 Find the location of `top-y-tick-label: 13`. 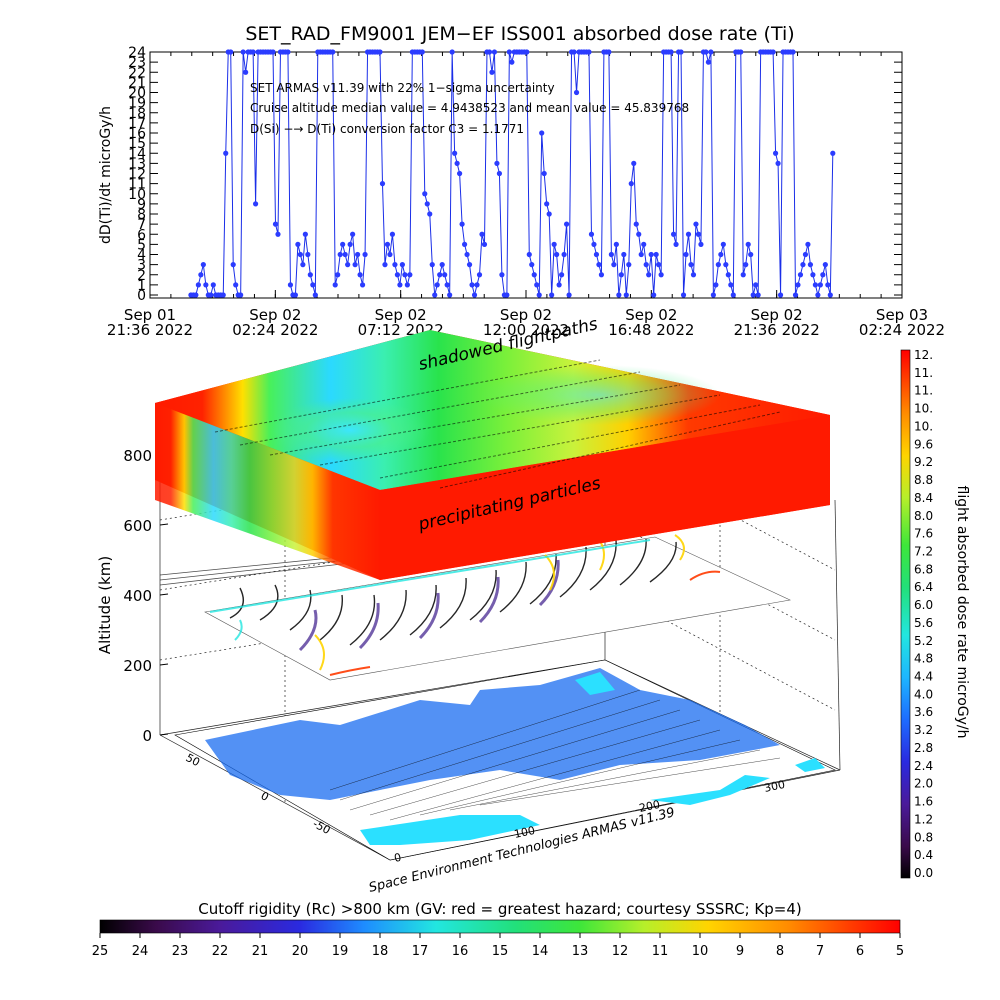

top-y-tick-label: 13 is located at coordinates (137, 164).